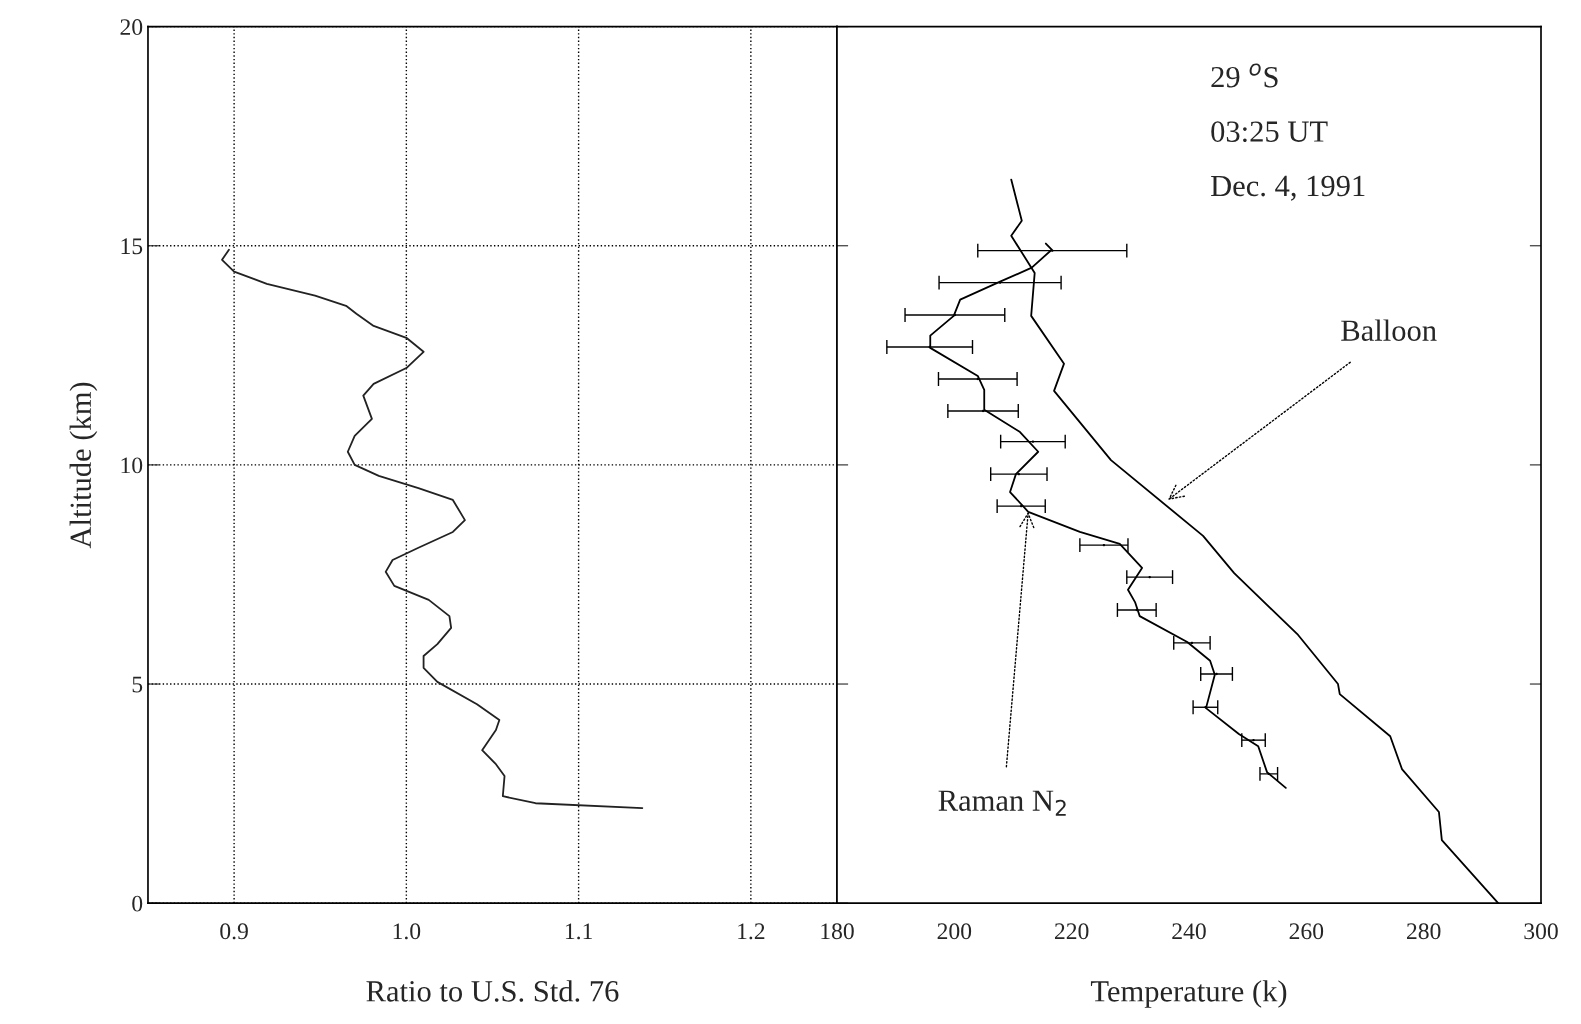 The width and height of the screenshot is (1581, 1024). Describe the element at coordinates (1306, 931) in the screenshot. I see `x-tick-label: 260` at that location.